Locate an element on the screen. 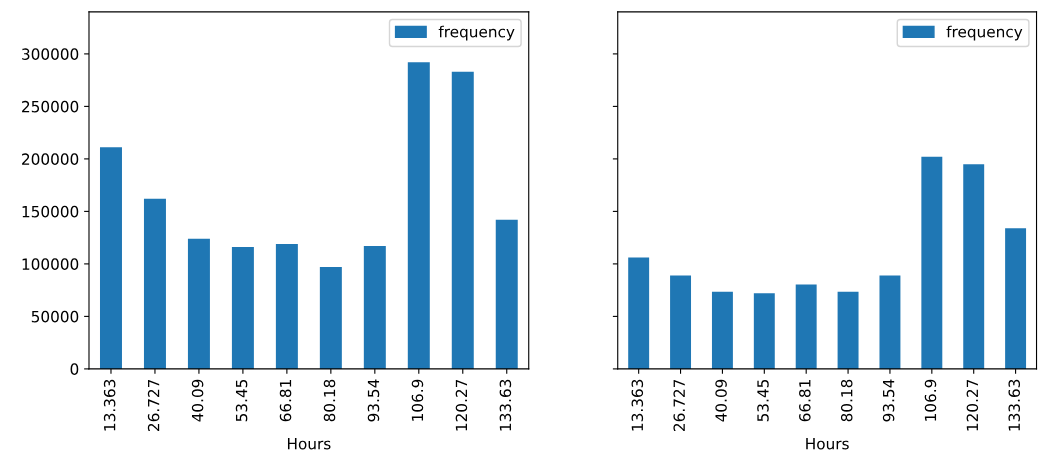  y-tick-label: 250000 is located at coordinates (50, 106).